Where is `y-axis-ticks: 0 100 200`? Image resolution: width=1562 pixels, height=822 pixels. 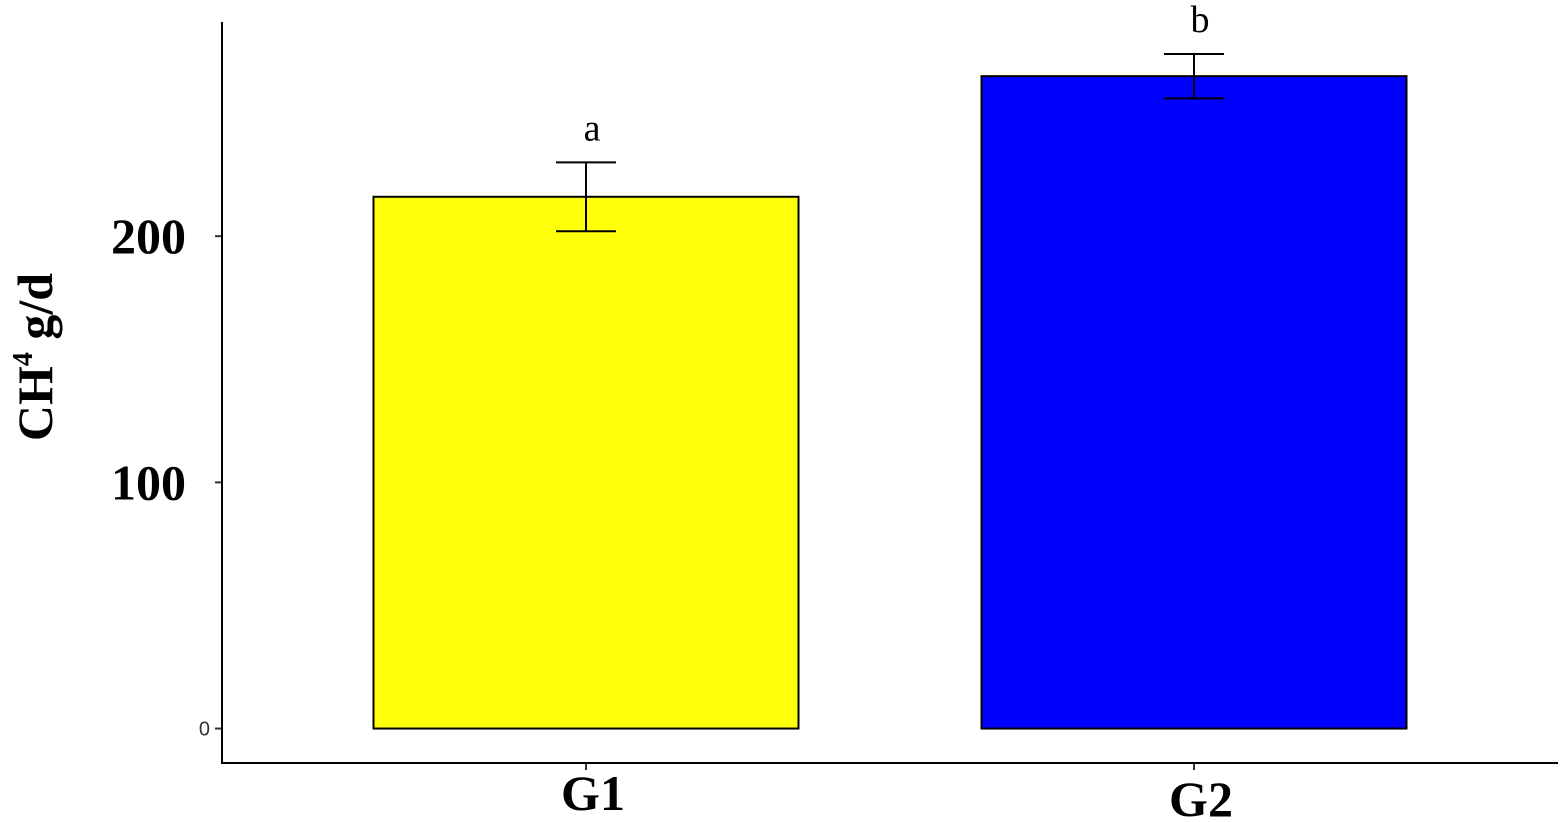
y-axis-ticks: 0 100 200 is located at coordinates (166, 474).